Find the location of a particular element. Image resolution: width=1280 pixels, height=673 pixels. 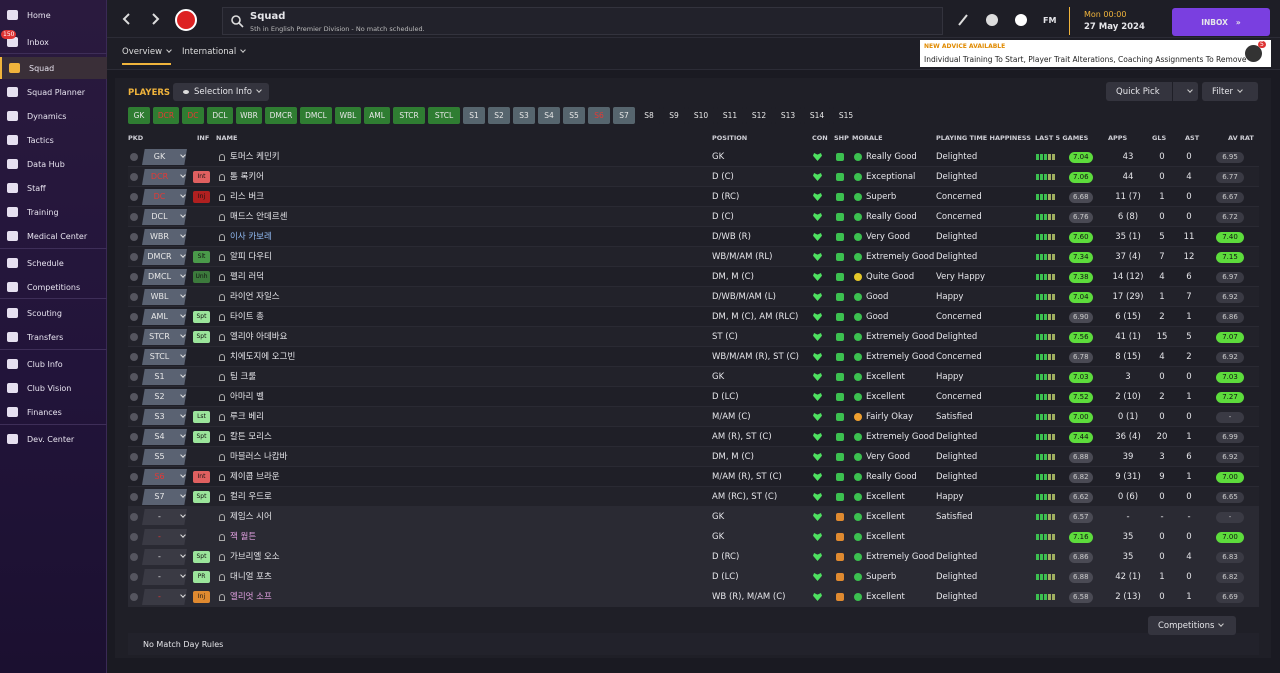

nav-item: Club Info is located at coordinates (53, 364).